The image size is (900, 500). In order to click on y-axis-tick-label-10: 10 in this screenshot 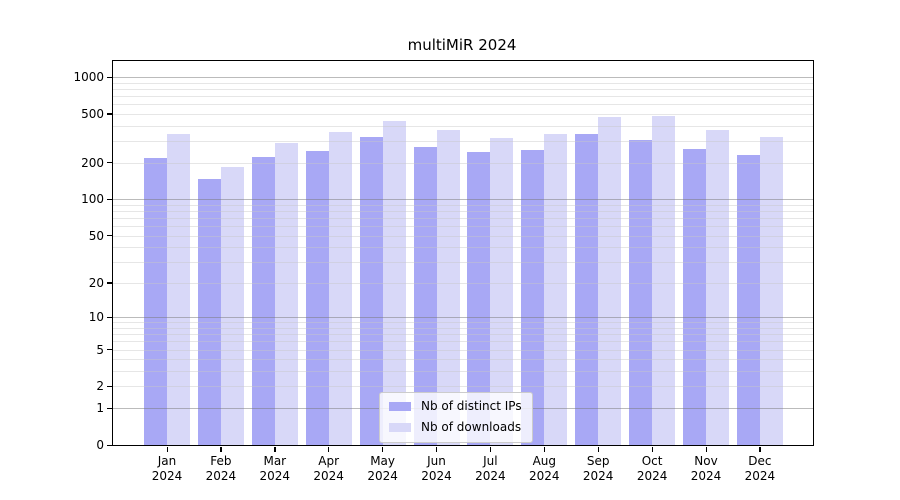, I will do `click(96, 317)`.